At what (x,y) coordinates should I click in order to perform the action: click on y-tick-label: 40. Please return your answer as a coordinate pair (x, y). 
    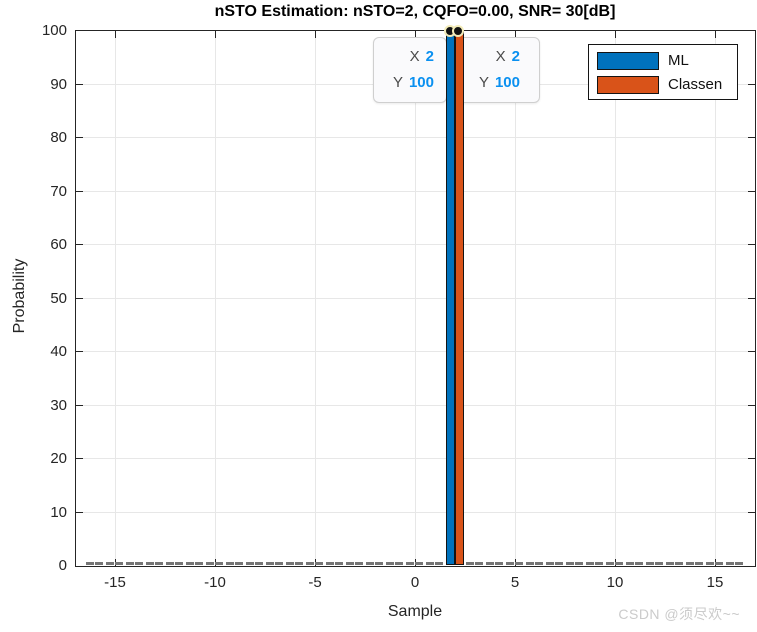
    Looking at the image, I should click on (58, 351).